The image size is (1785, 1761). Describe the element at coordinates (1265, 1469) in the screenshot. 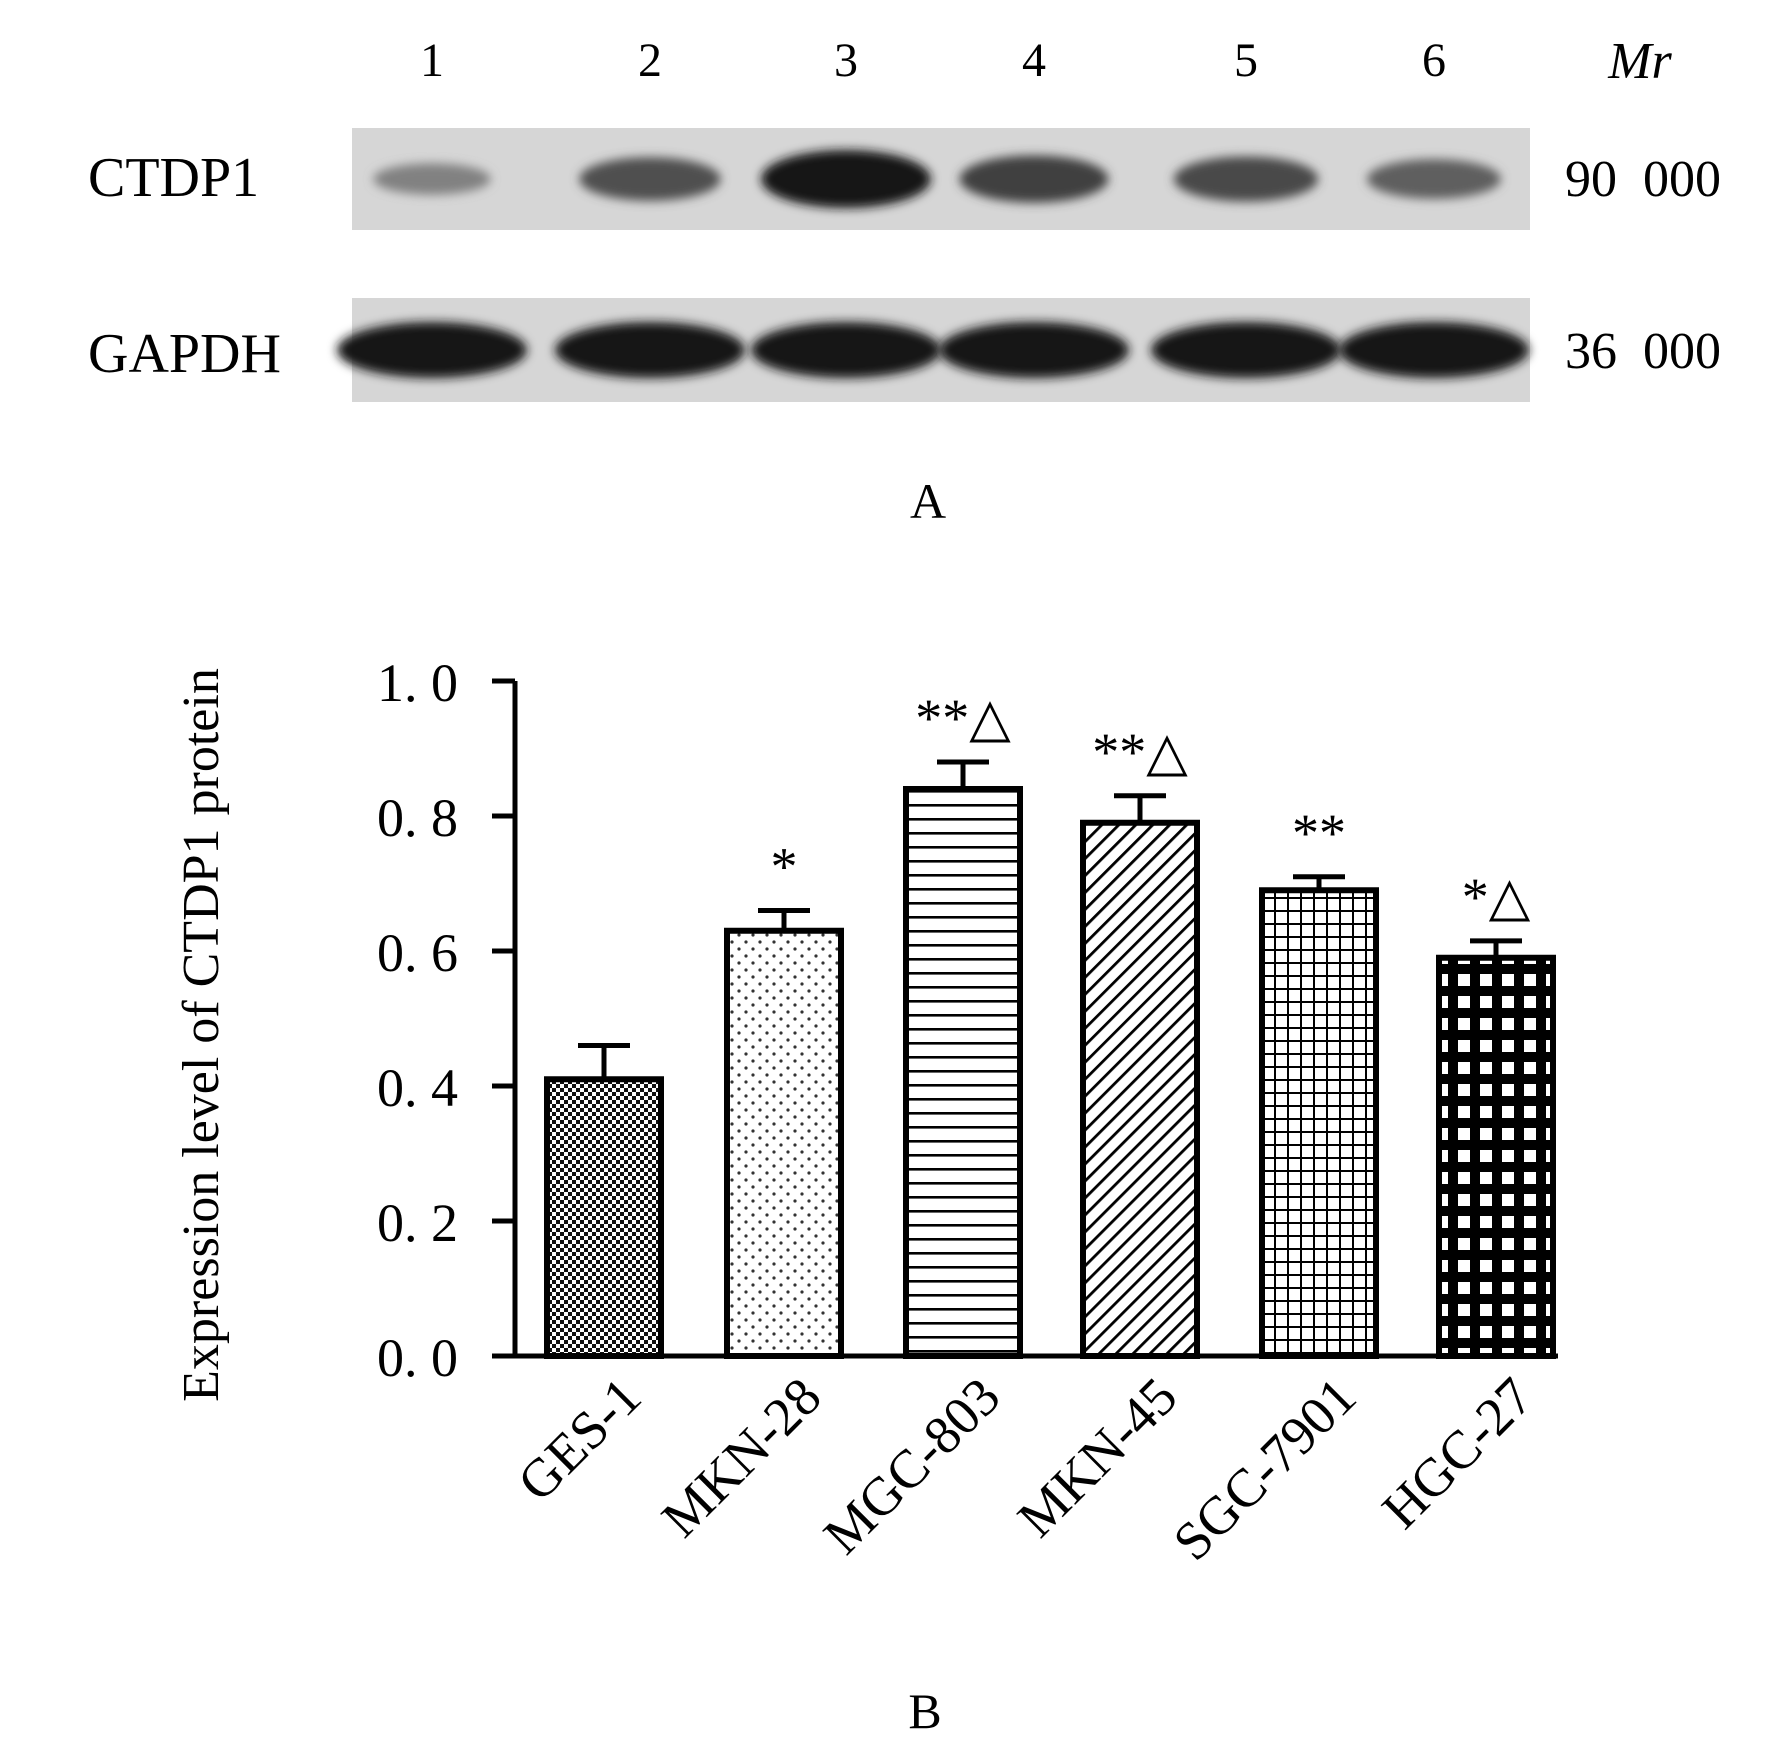

I see `x-tick-label: SGC-7901` at that location.